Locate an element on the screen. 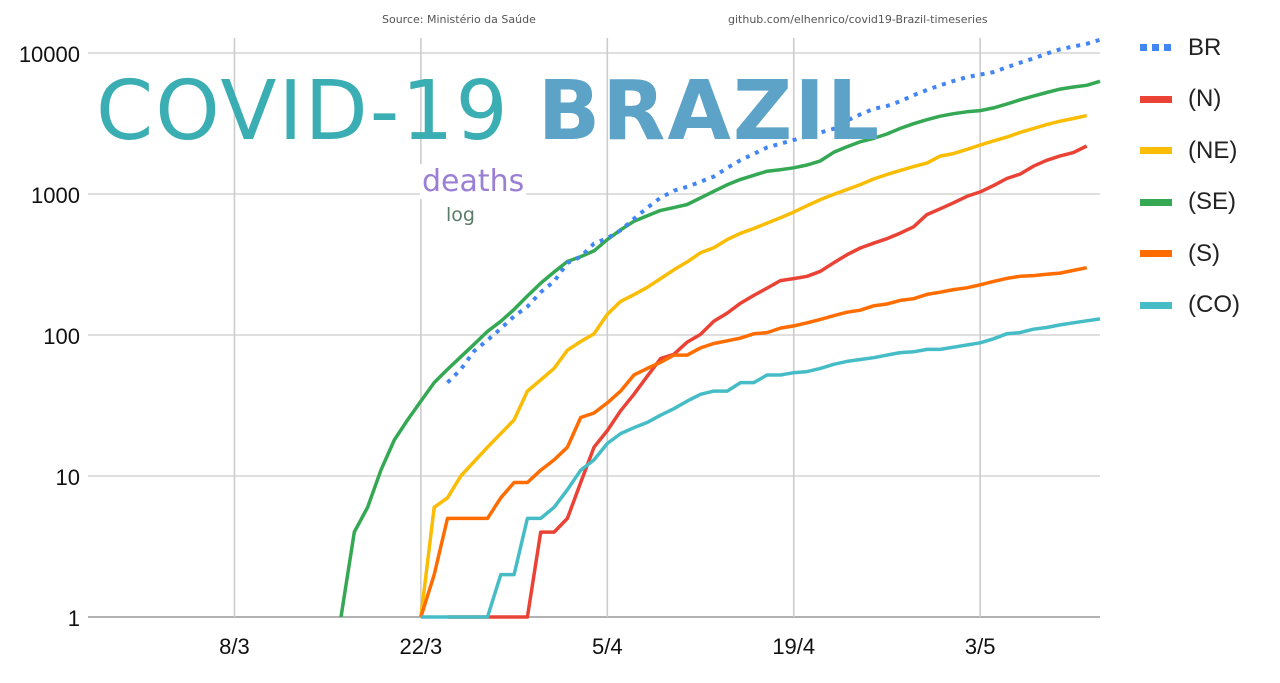 The width and height of the screenshot is (1280, 683). legend-swatch-ne is located at coordinates (1156, 151).